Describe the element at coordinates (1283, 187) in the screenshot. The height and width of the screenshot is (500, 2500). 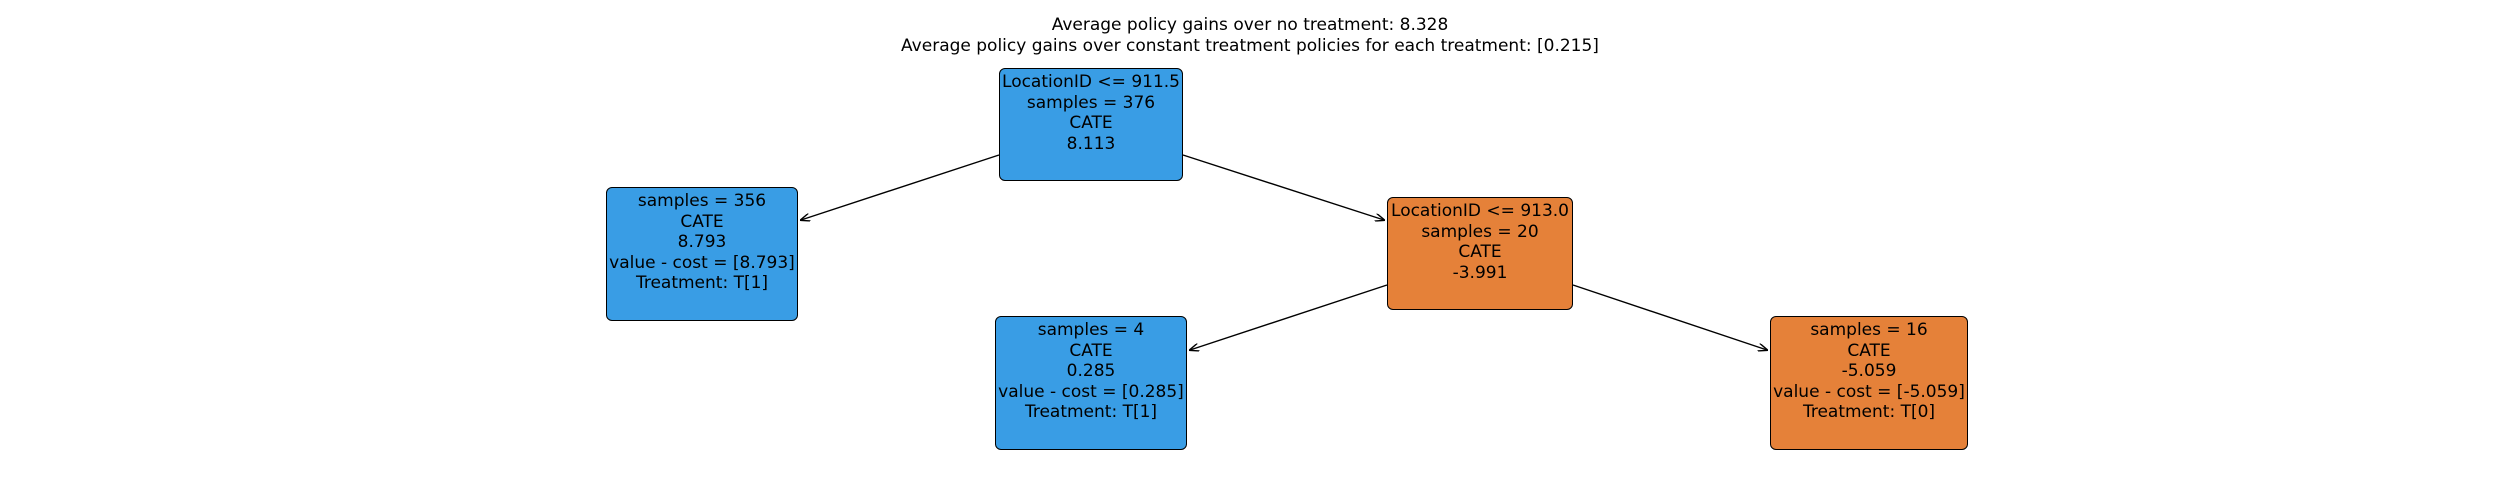
I see `edge-root-to-right` at that location.